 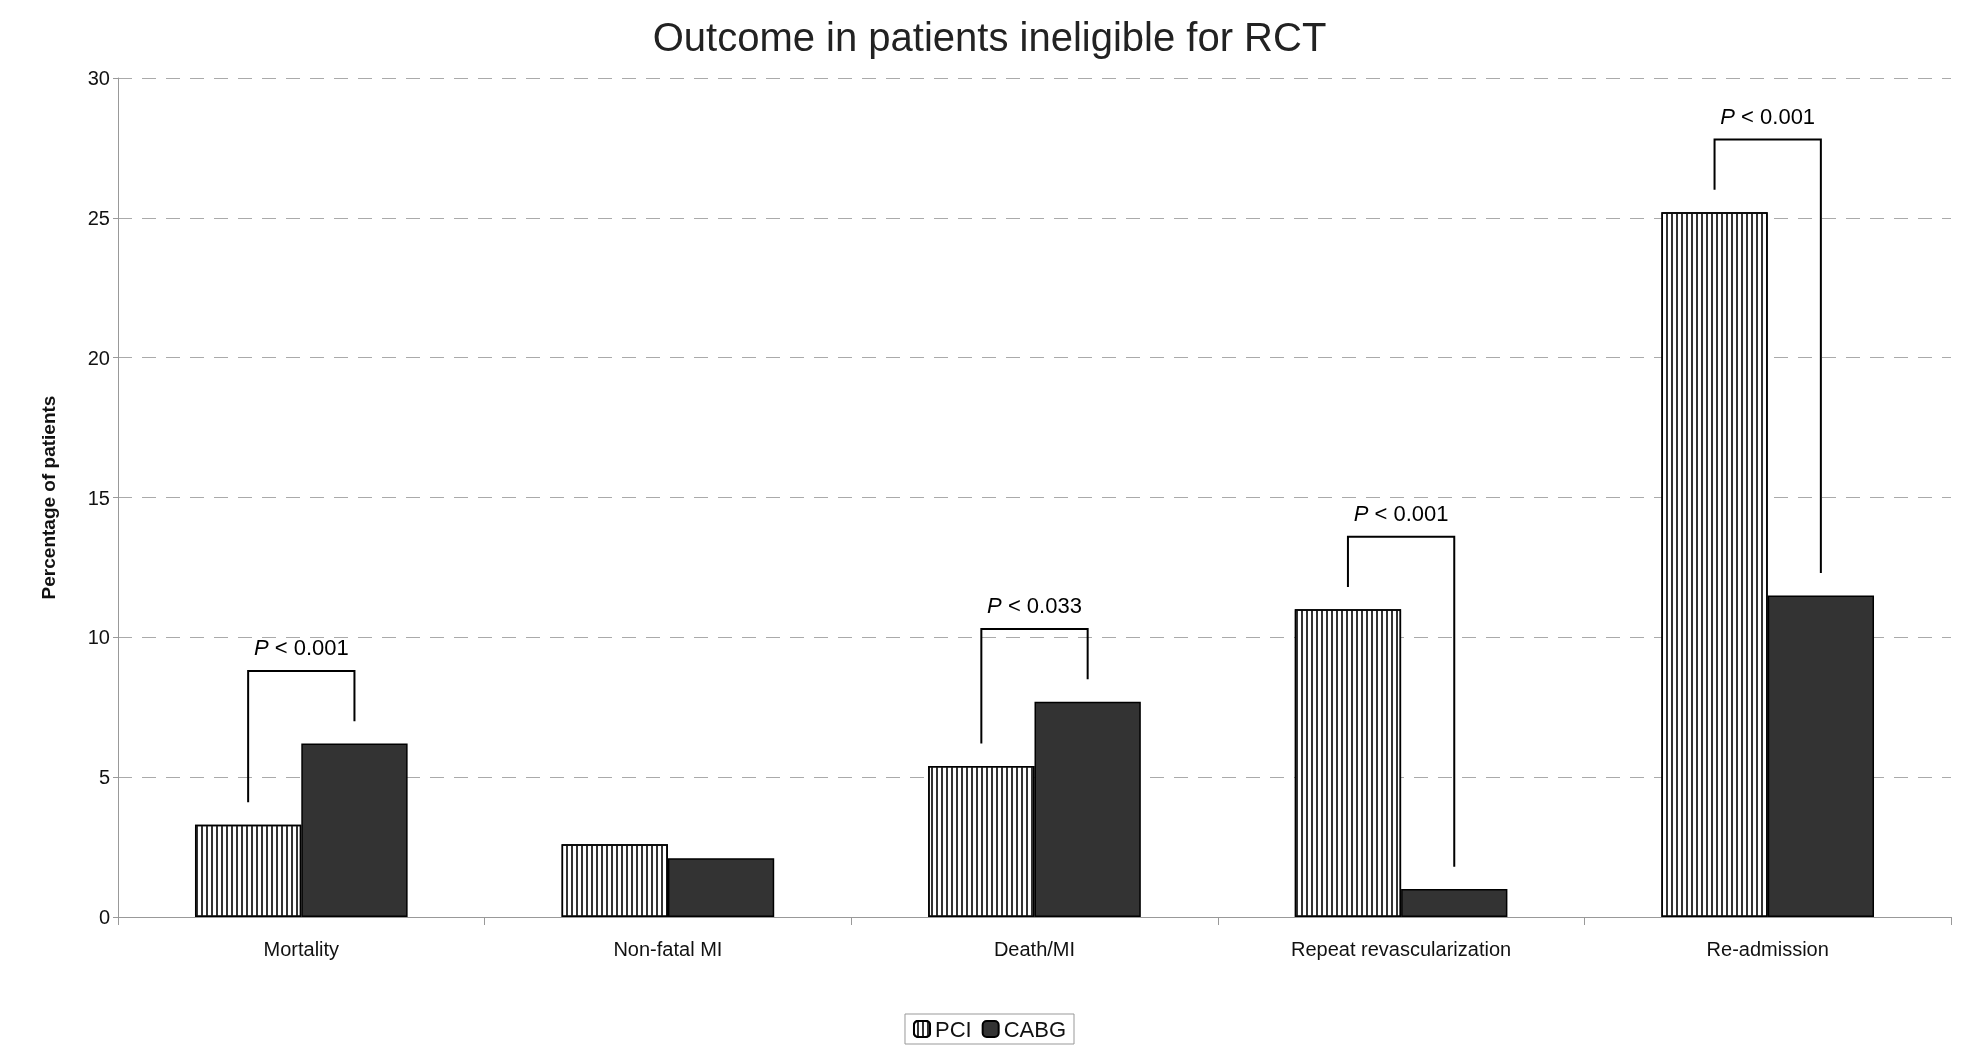 What do you see at coordinates (1035, 1029) in the screenshot?
I see `legend-label: CABG` at bounding box center [1035, 1029].